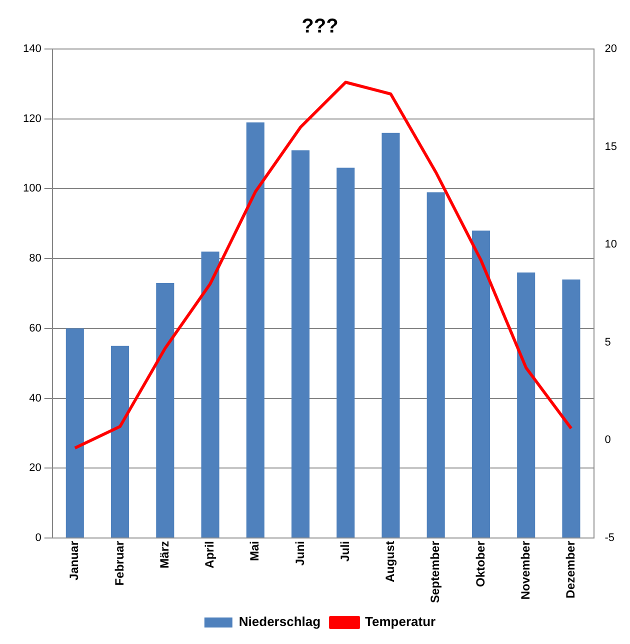 The width and height of the screenshot is (630, 644). Describe the element at coordinates (480, 563) in the screenshot. I see `x-tick-label: Oktober` at that location.